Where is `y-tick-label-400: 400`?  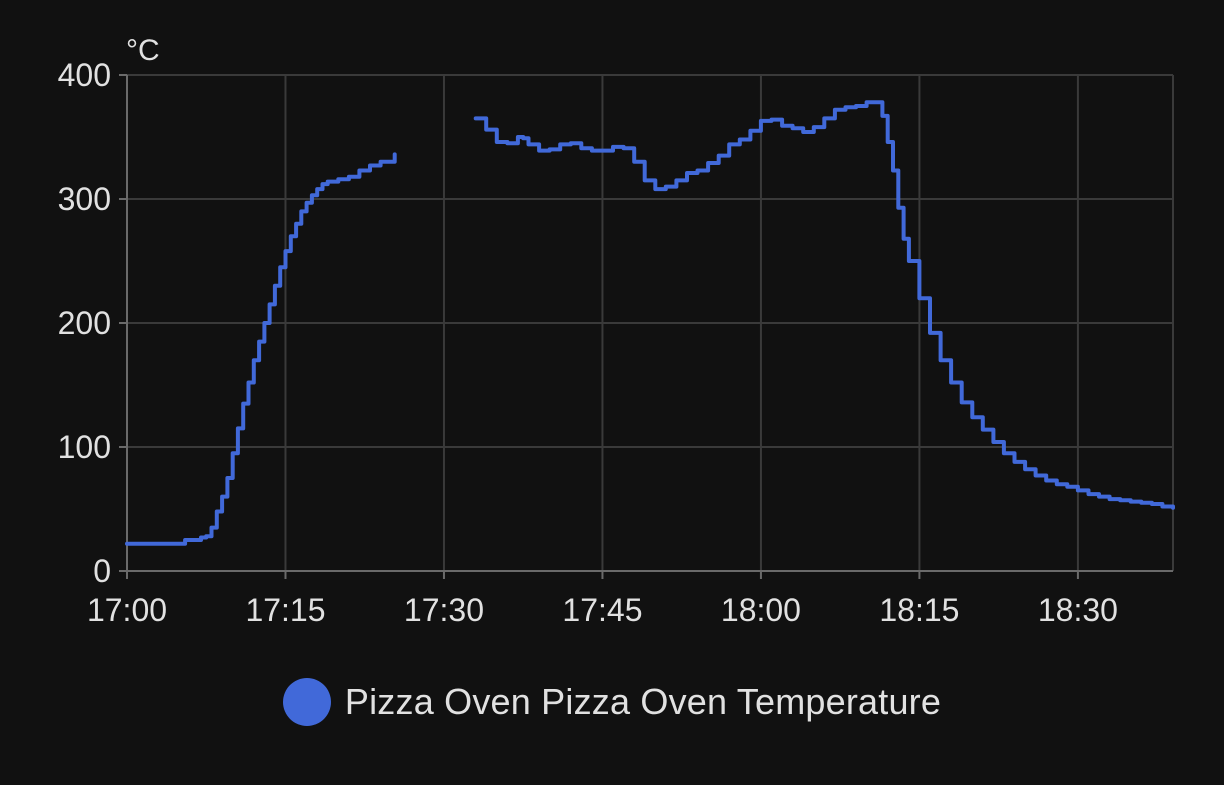
y-tick-label-400: 400 is located at coordinates (84, 75).